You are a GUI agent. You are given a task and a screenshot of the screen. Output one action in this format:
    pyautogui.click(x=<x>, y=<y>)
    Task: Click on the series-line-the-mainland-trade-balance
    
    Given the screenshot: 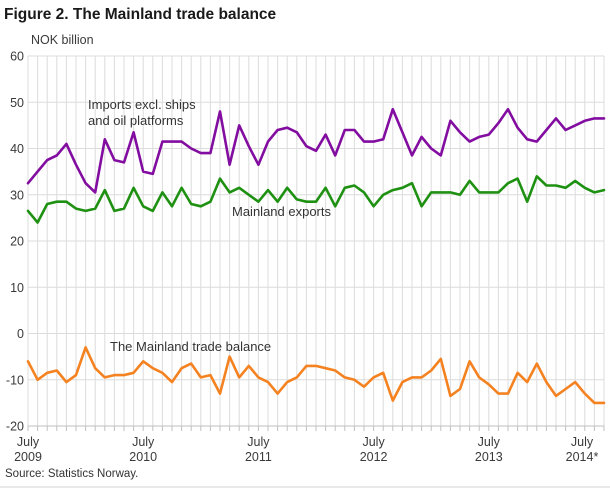 What is the action you would take?
    pyautogui.click(x=316, y=375)
    